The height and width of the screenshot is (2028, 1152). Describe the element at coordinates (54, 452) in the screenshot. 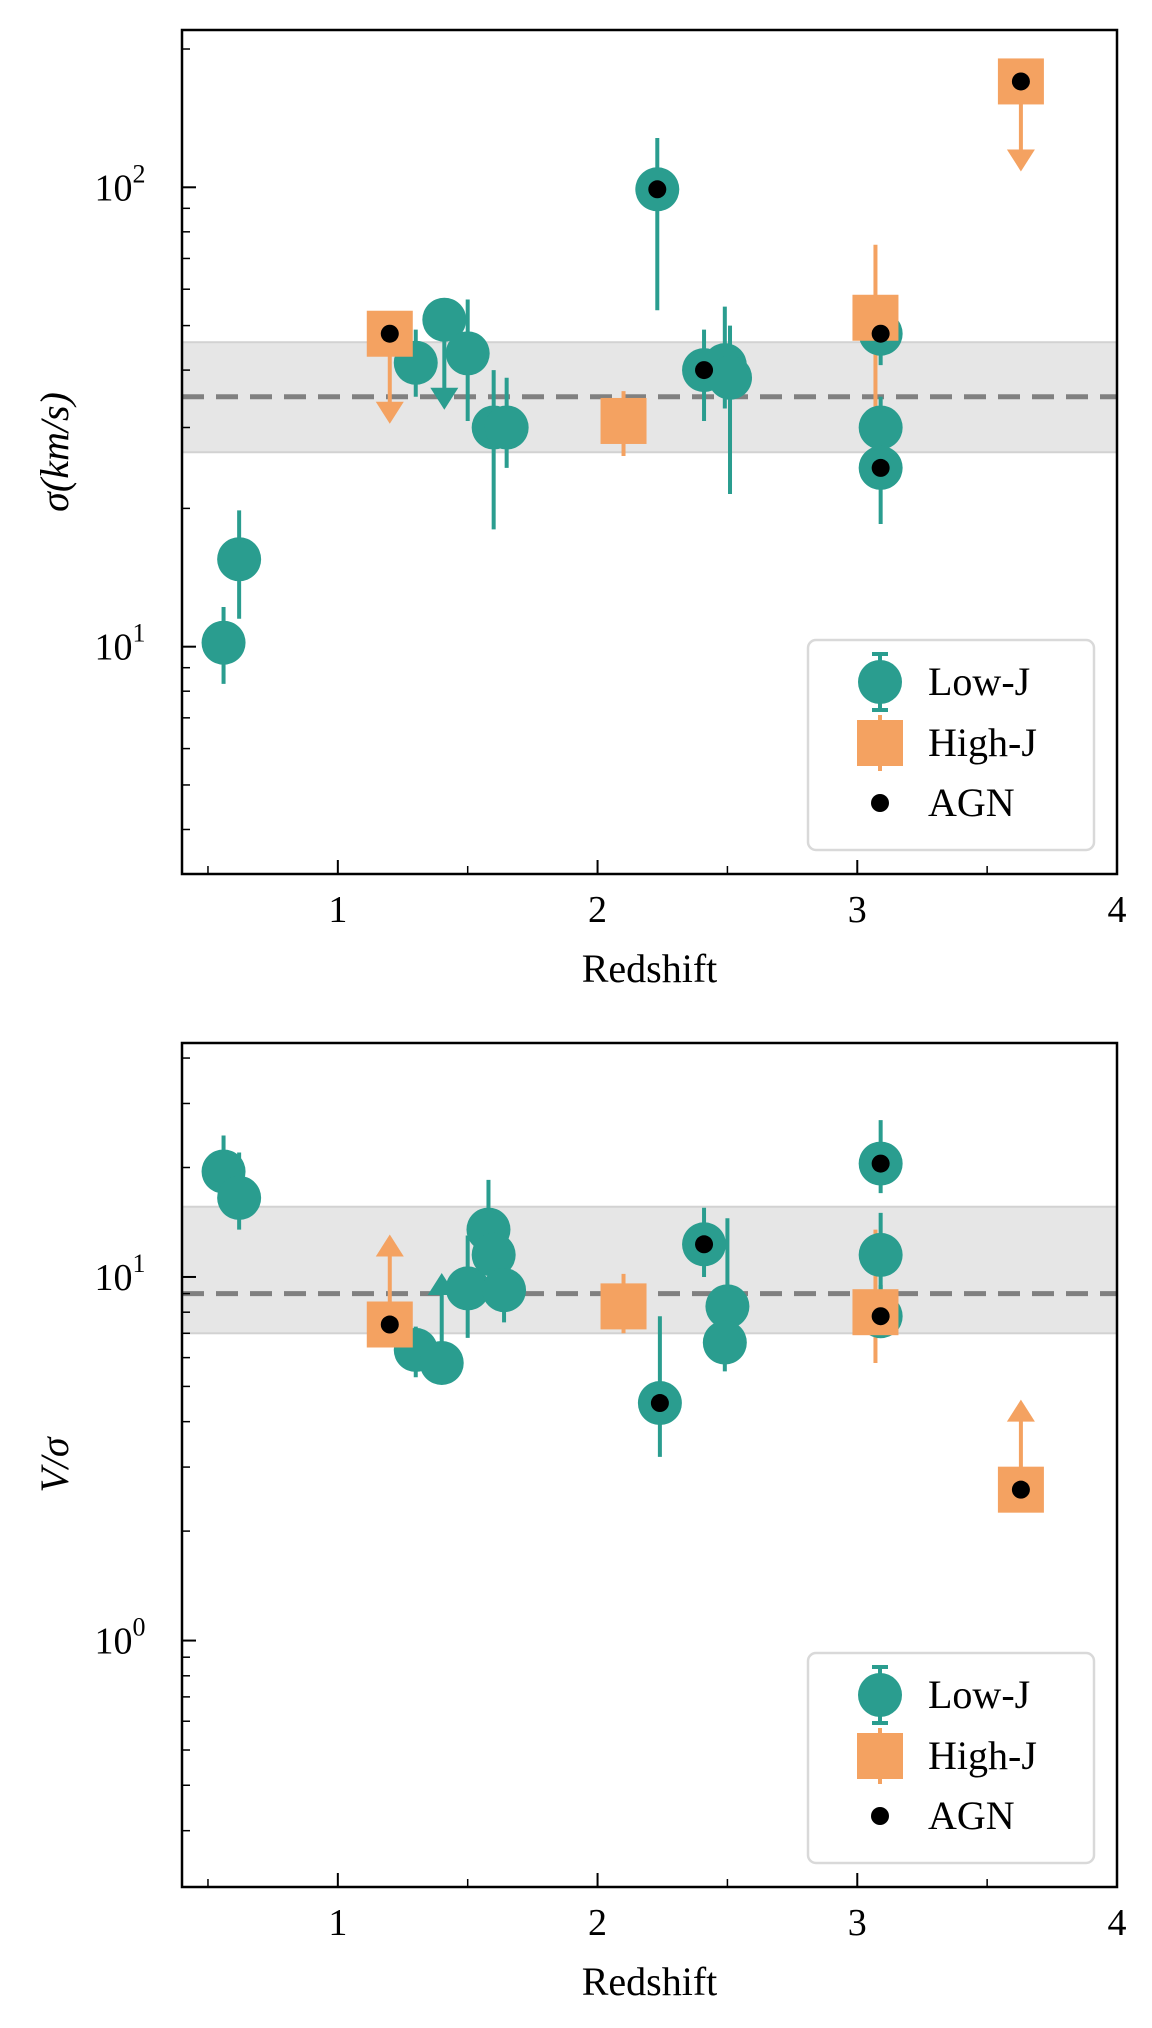

I see `y-axis-label: σ(km/s)` at that location.